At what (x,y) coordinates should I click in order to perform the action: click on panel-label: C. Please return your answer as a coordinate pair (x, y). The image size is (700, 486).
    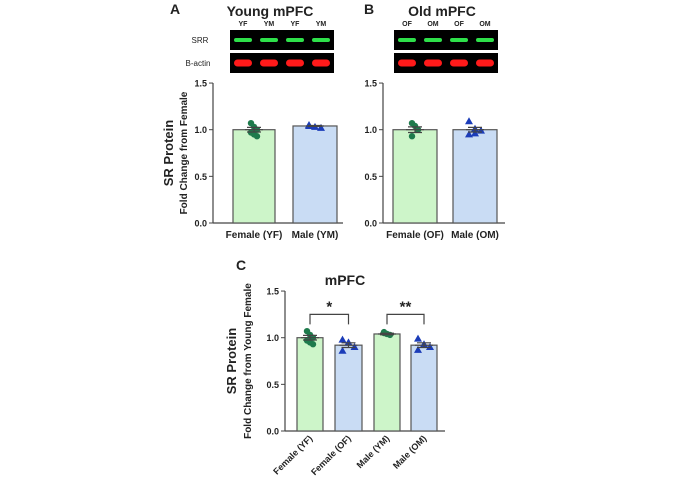
    Looking at the image, I should click on (241, 265).